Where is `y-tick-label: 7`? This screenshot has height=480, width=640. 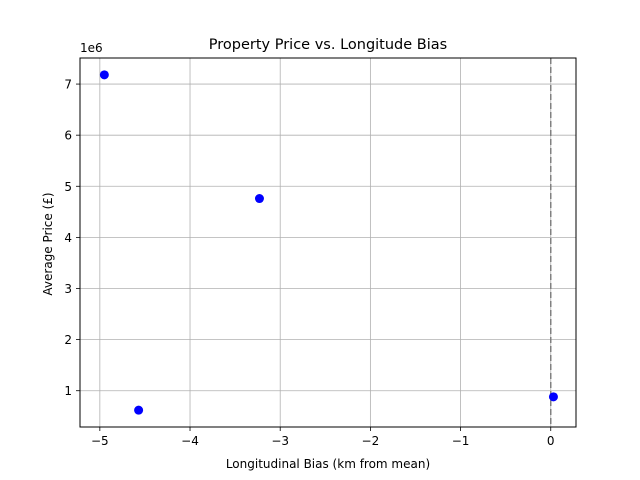
y-tick-label: 7 is located at coordinates (68, 85).